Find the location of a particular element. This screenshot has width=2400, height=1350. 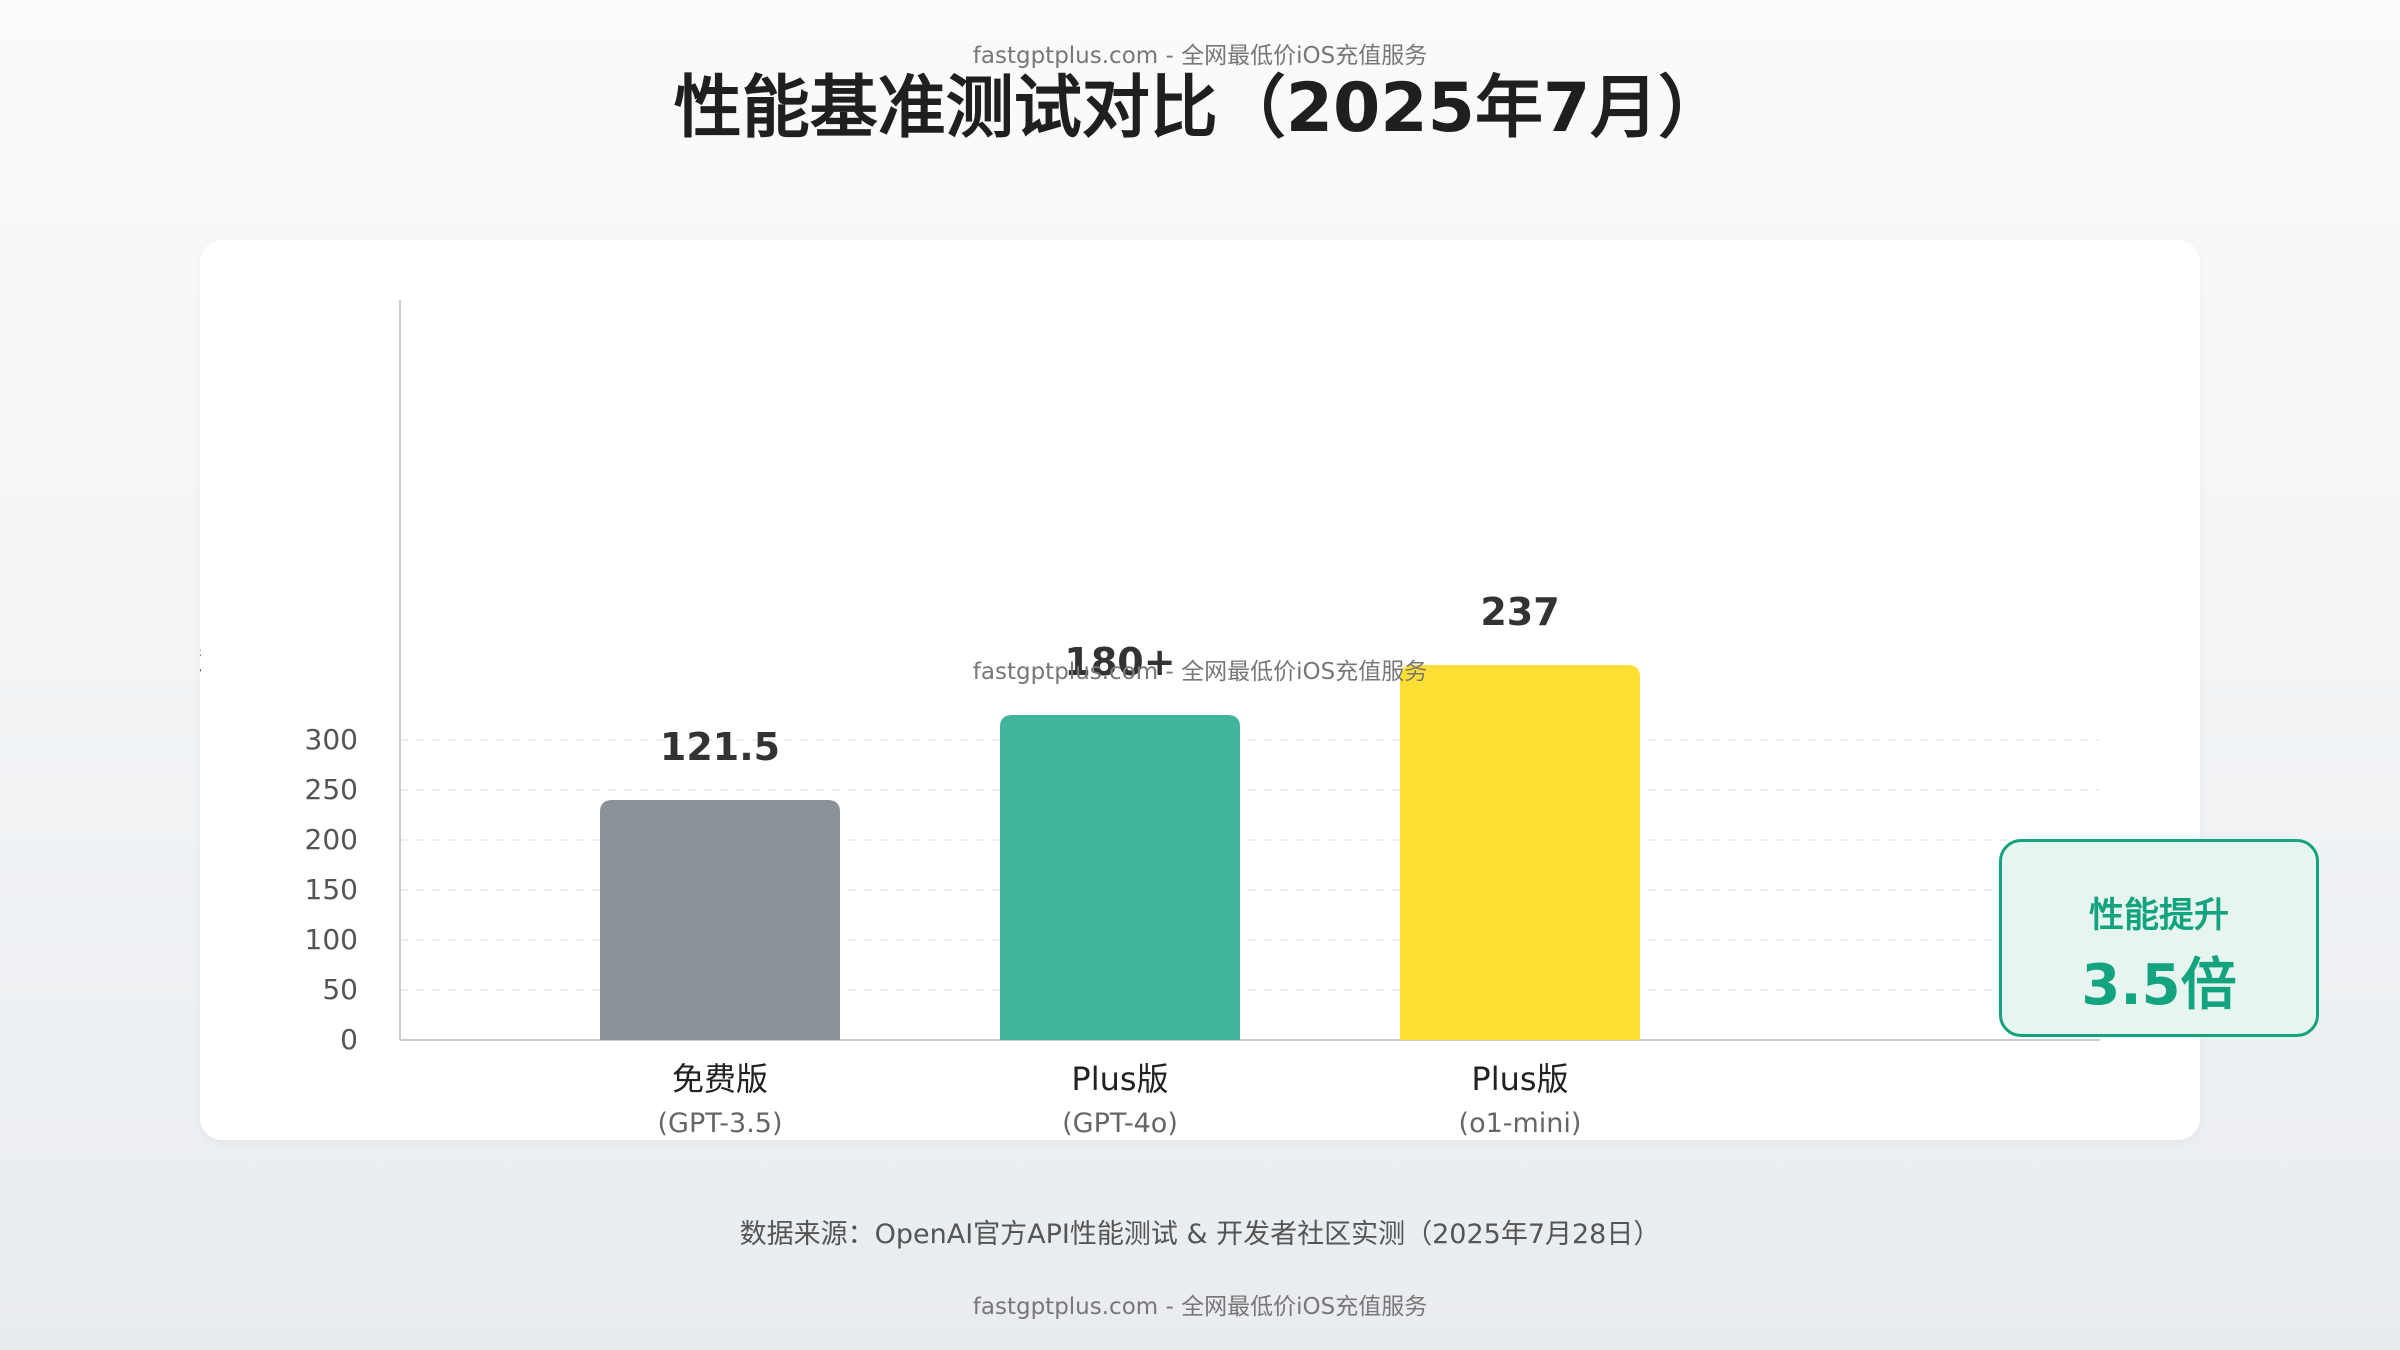

boost-value: 3.5倍 is located at coordinates (2159, 985).